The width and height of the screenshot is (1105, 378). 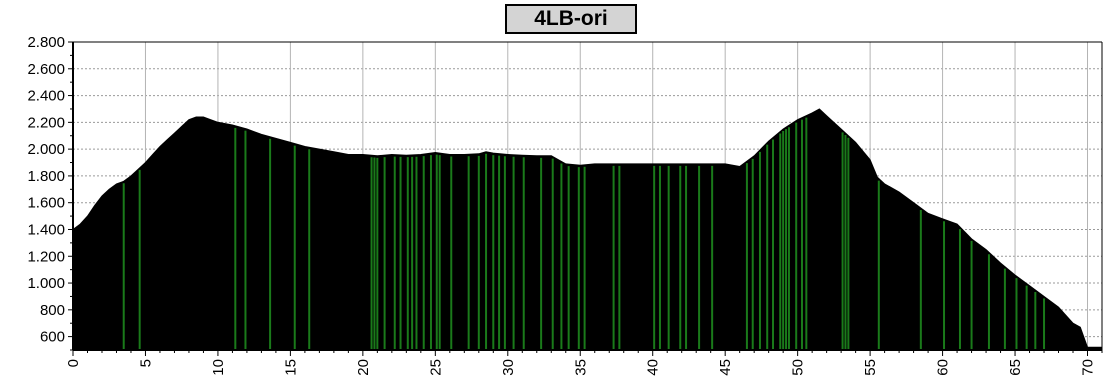 What do you see at coordinates (46, 176) in the screenshot?
I see `y-tick-label: 1.800` at bounding box center [46, 176].